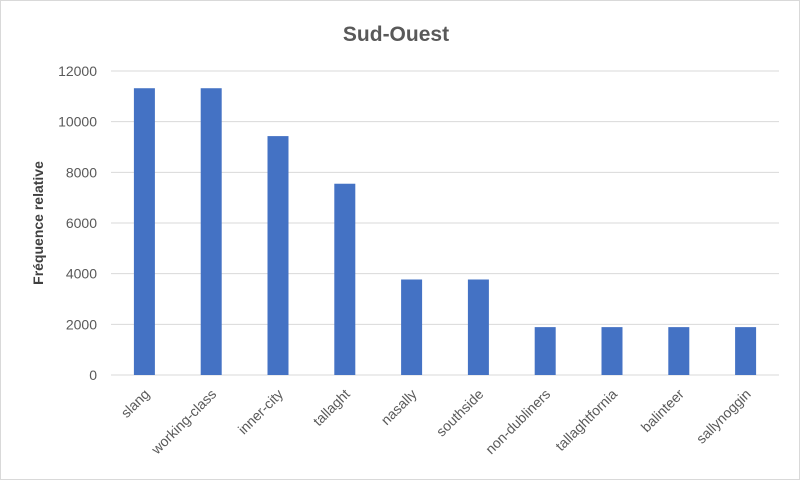  I want to click on y-tick-label: 8000, so click(81, 172).